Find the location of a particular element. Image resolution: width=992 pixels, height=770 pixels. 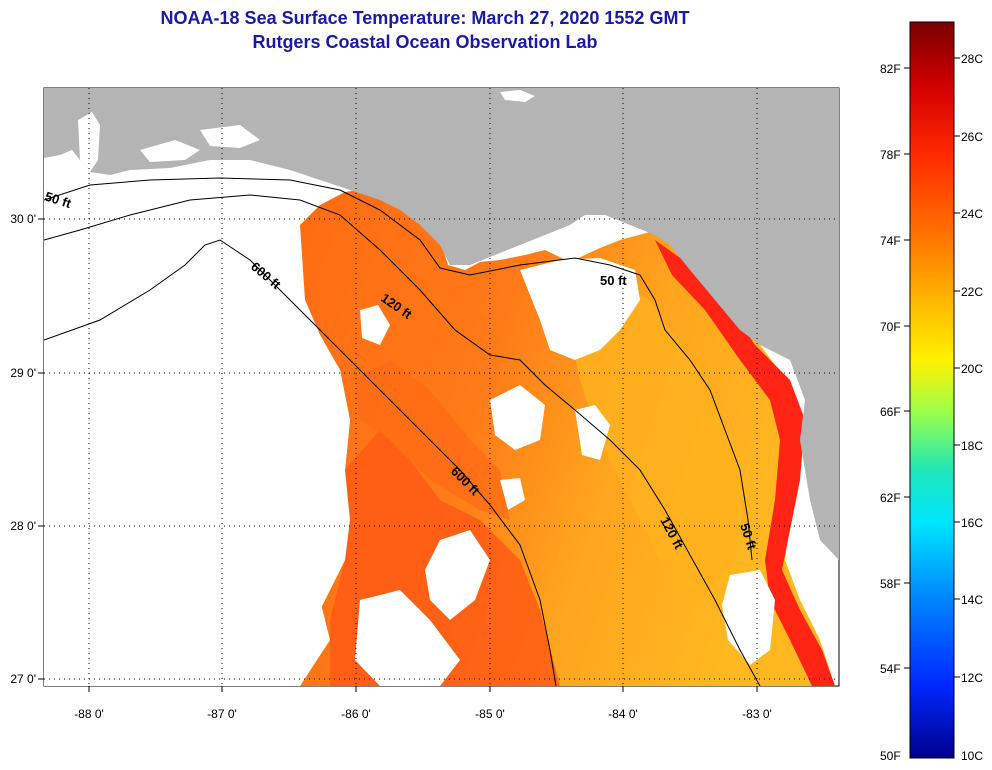

celsius-label: 18C is located at coordinates (972, 446).